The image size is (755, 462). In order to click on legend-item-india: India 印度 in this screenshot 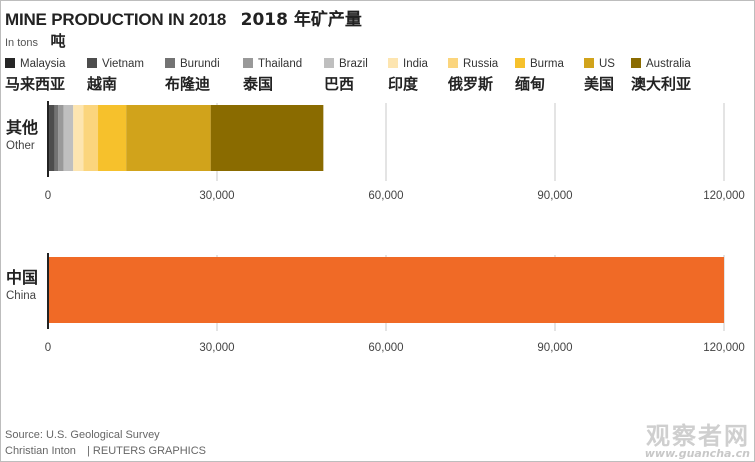, I will do `click(408, 75)`.